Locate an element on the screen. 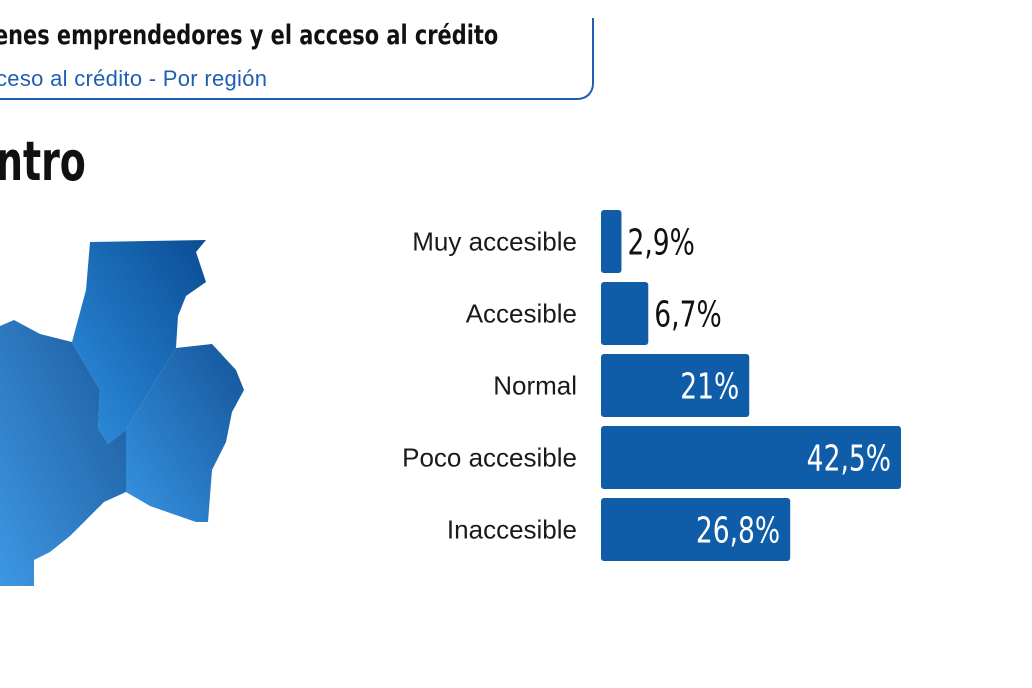  value-label: 21% is located at coordinates (709, 386).